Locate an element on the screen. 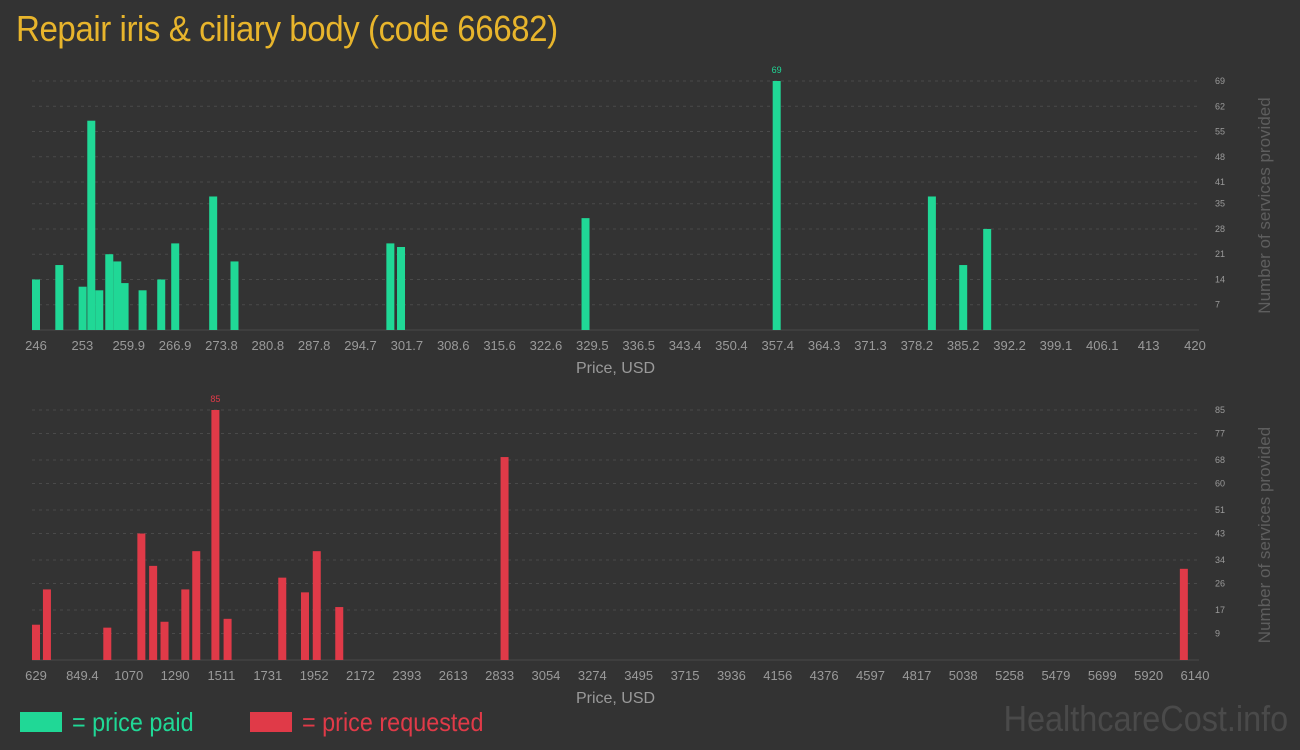 Image resolution: width=1300 pixels, height=750 pixels. x-tick-label: 378.2 is located at coordinates (917, 345).